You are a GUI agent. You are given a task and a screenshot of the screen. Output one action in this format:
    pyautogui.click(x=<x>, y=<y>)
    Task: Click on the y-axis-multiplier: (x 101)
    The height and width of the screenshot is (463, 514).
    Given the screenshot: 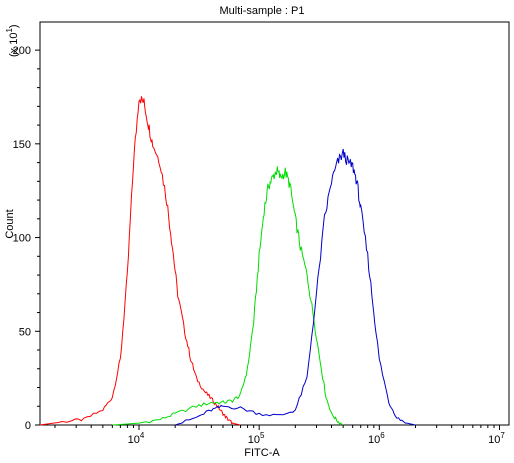 What is the action you would take?
    pyautogui.click(x=12, y=40)
    